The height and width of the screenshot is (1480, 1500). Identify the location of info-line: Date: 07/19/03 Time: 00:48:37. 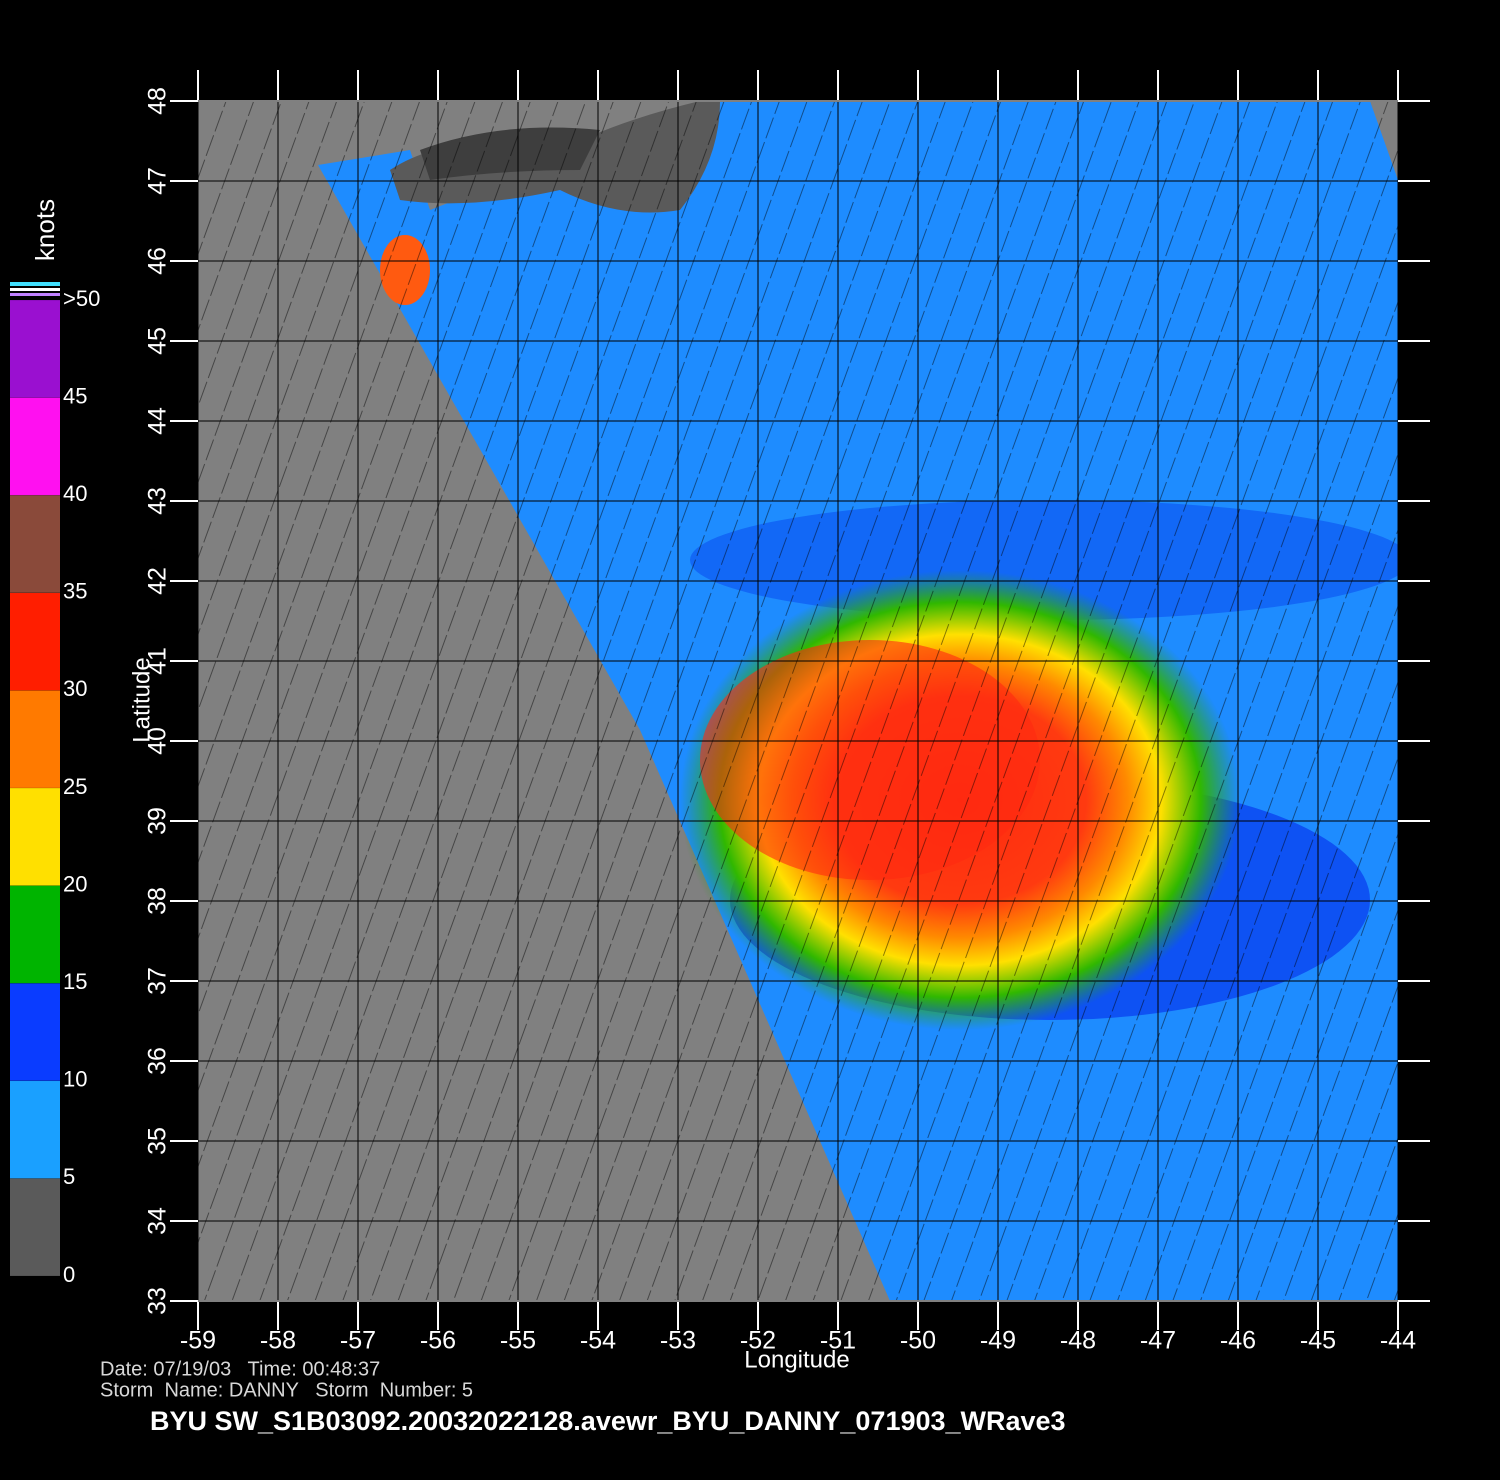
(240, 1369).